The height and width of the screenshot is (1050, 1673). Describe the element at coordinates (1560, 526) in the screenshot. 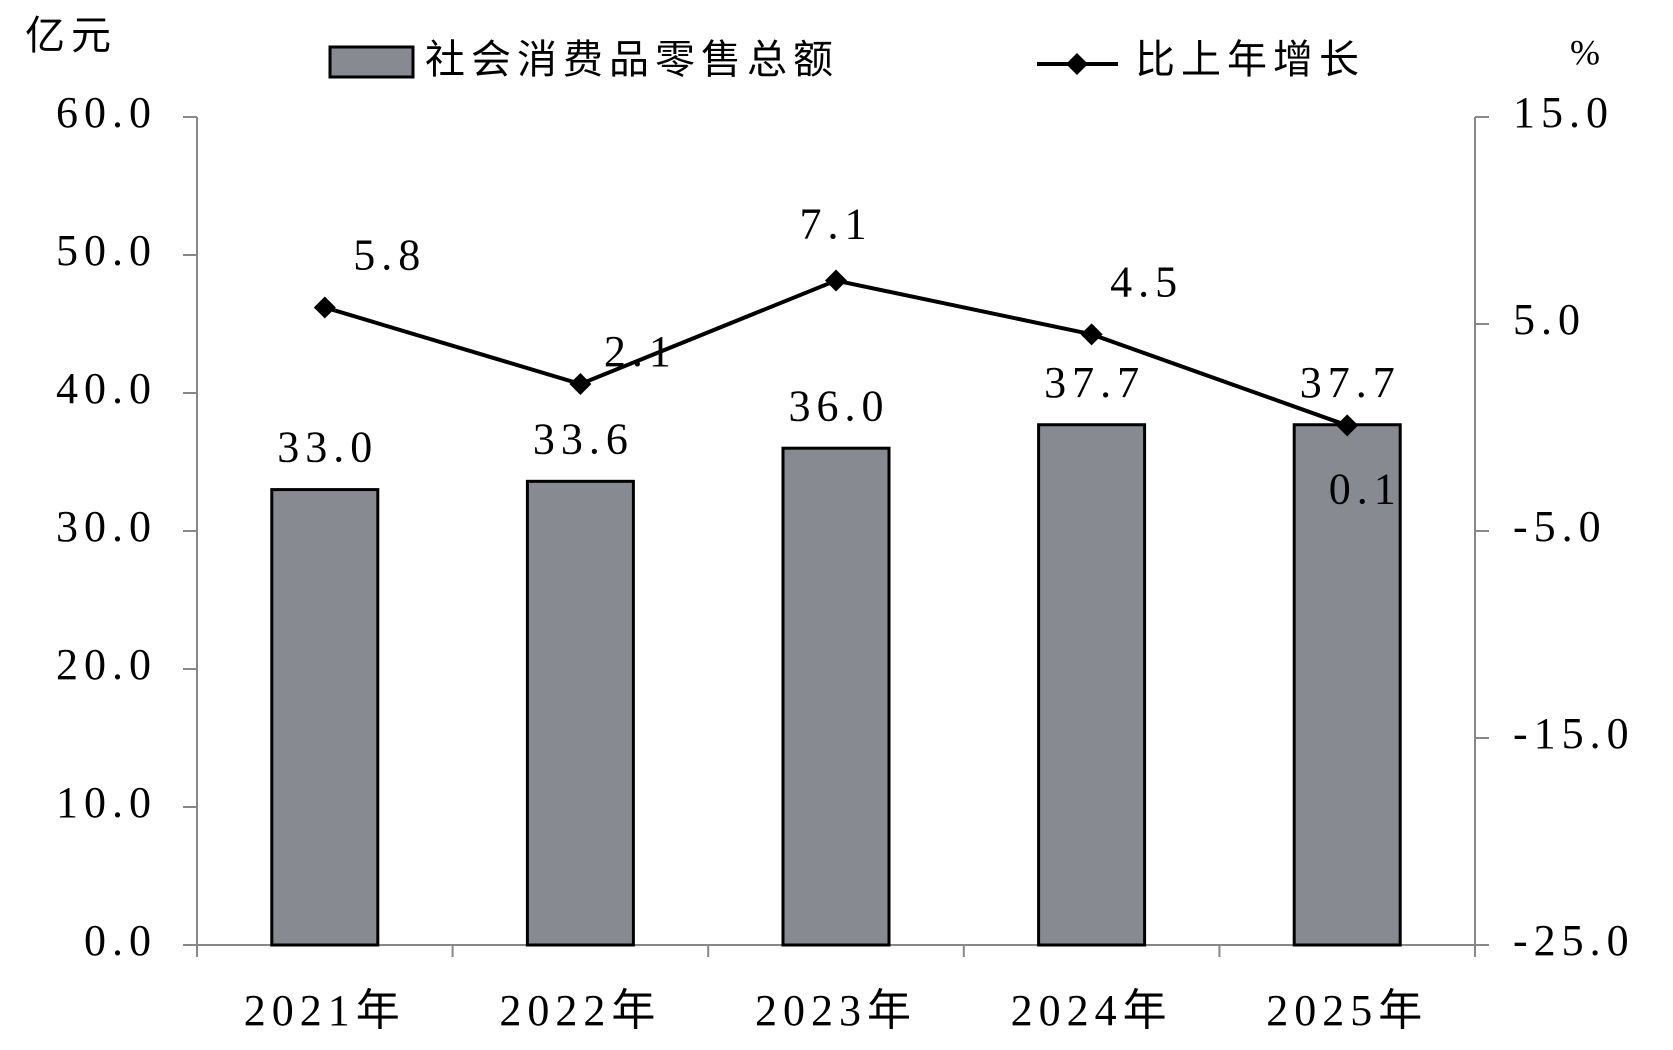

I see `y2-tick-label: -5.0` at that location.